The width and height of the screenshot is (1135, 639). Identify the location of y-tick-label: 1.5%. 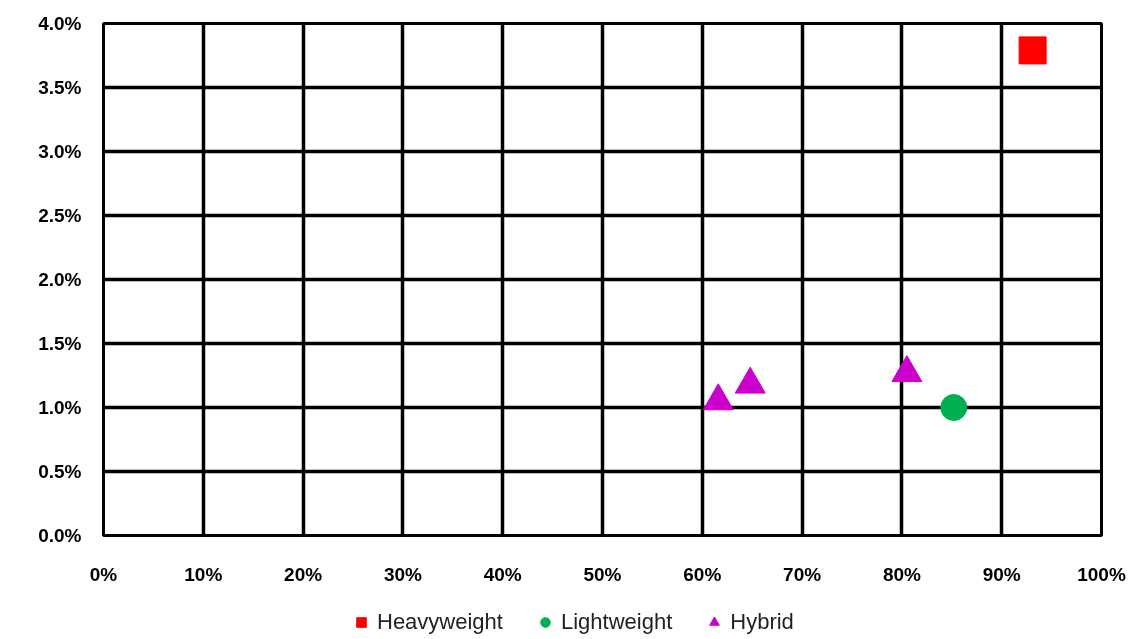
(60, 343).